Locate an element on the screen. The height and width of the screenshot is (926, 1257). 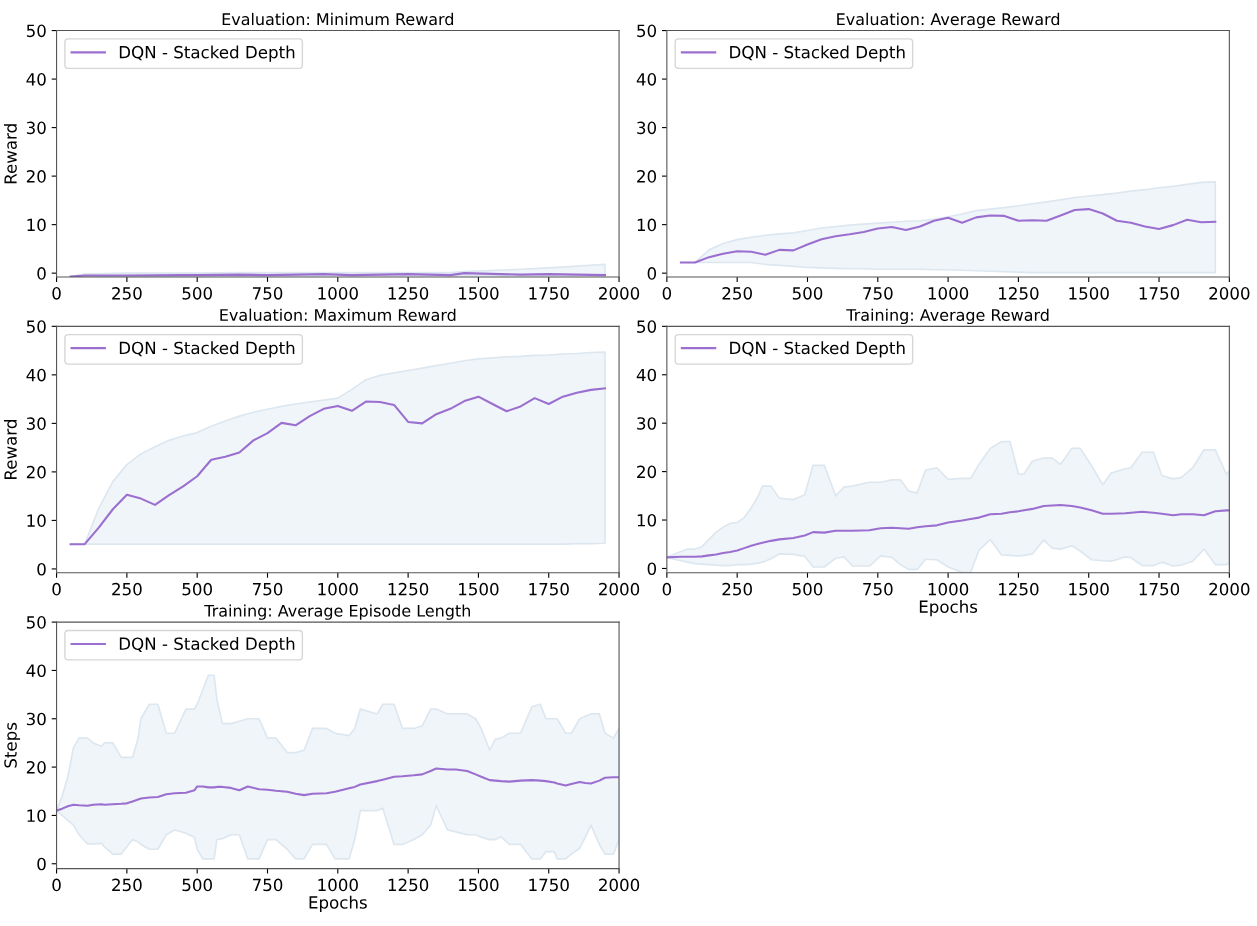
chart-title: Training: Average Reward is located at coordinates (947, 316).